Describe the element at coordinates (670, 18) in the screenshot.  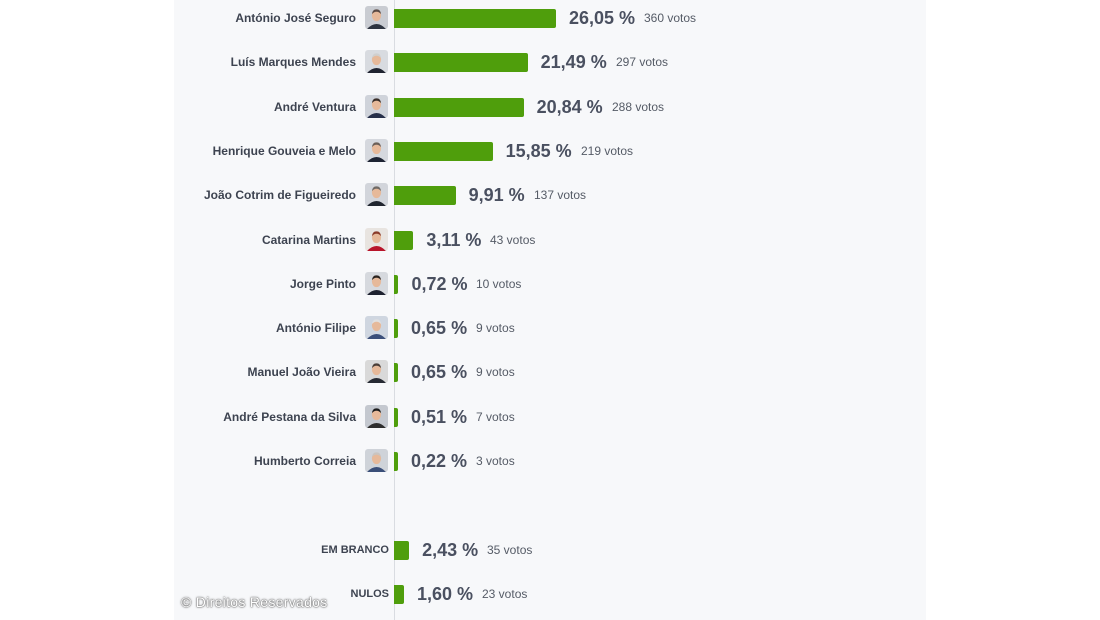
I see `votes-label: 360 votos` at that location.